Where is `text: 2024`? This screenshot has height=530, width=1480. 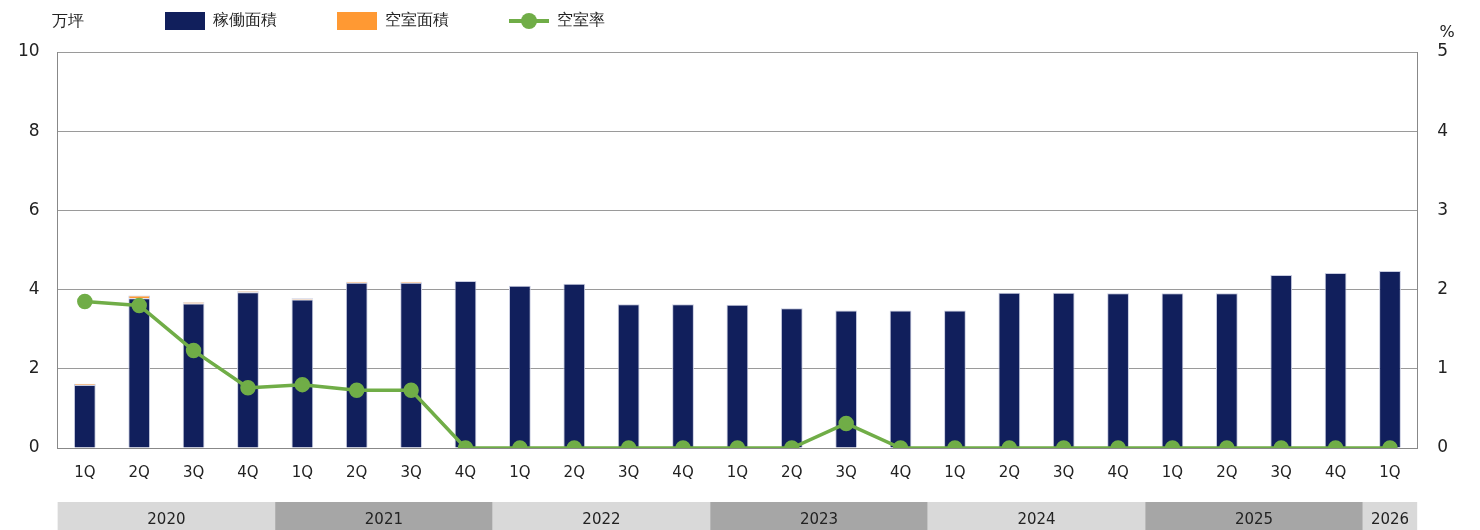
text: 2024 is located at coordinates (1036, 518).